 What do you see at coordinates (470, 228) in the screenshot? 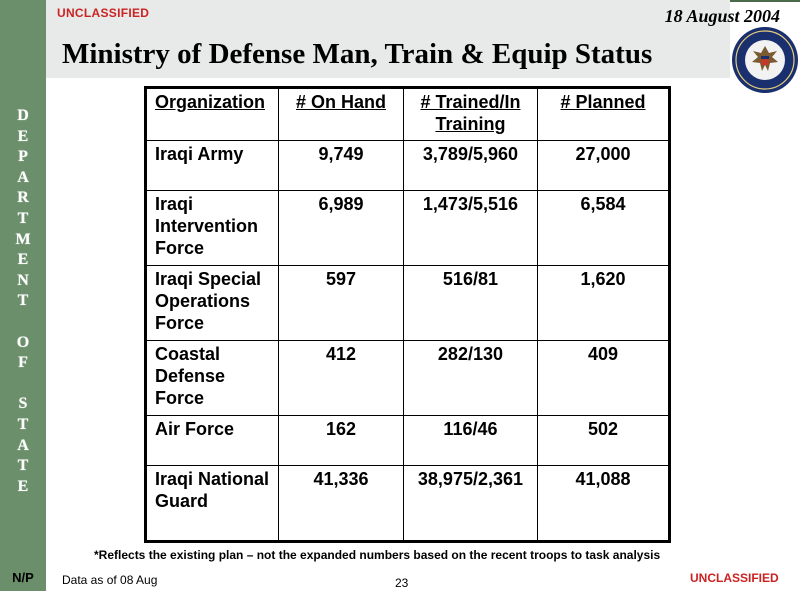
I see `cell-trained: 1,473/5,516` at bounding box center [470, 228].